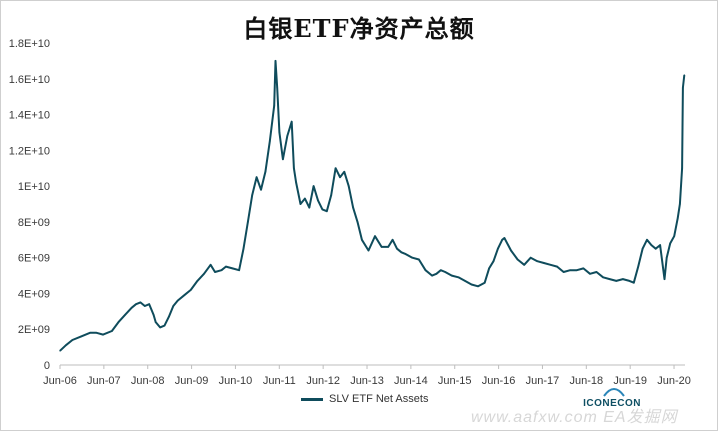 The width and height of the screenshot is (718, 431). I want to click on legend: SLV ETF Net Assets, so click(364, 399).